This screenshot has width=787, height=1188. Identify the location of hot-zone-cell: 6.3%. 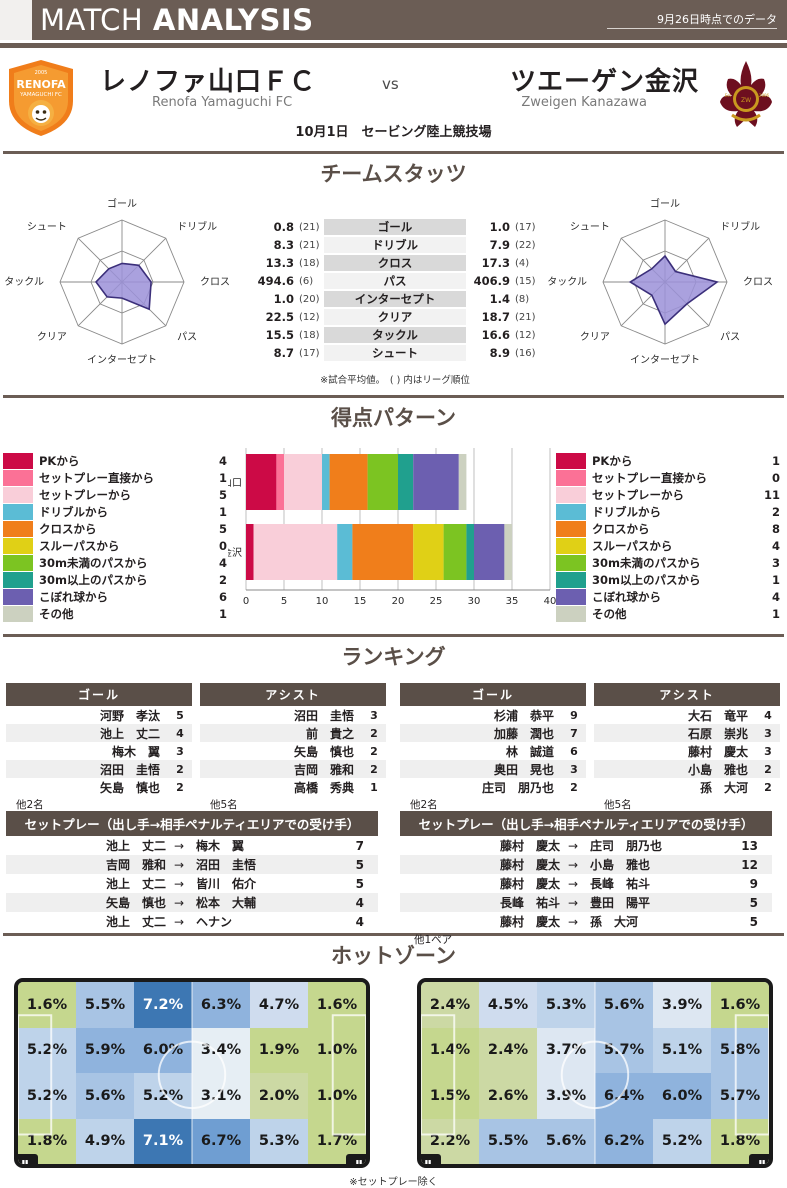
(221, 1005).